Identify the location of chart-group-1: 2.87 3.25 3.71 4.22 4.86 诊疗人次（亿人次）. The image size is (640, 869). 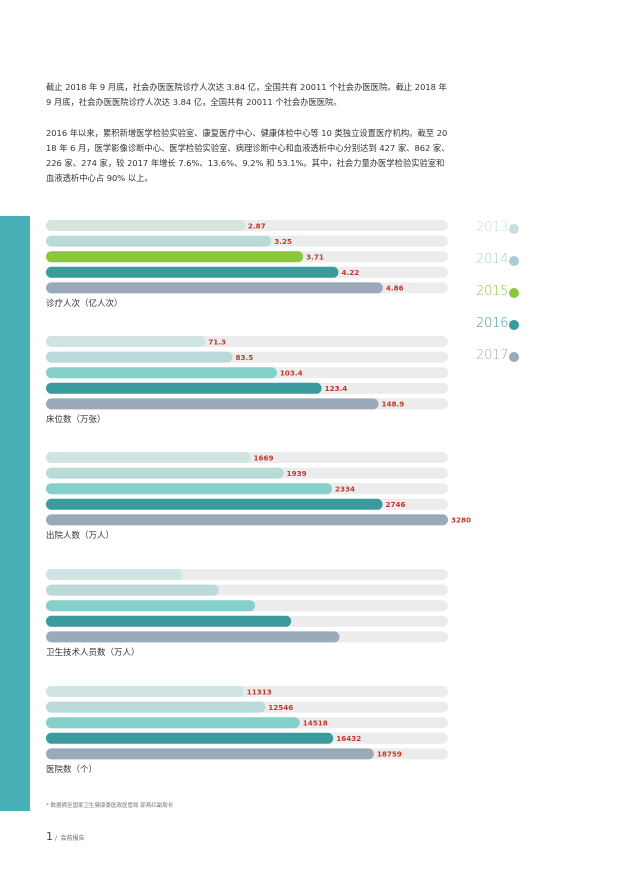
(247, 264).